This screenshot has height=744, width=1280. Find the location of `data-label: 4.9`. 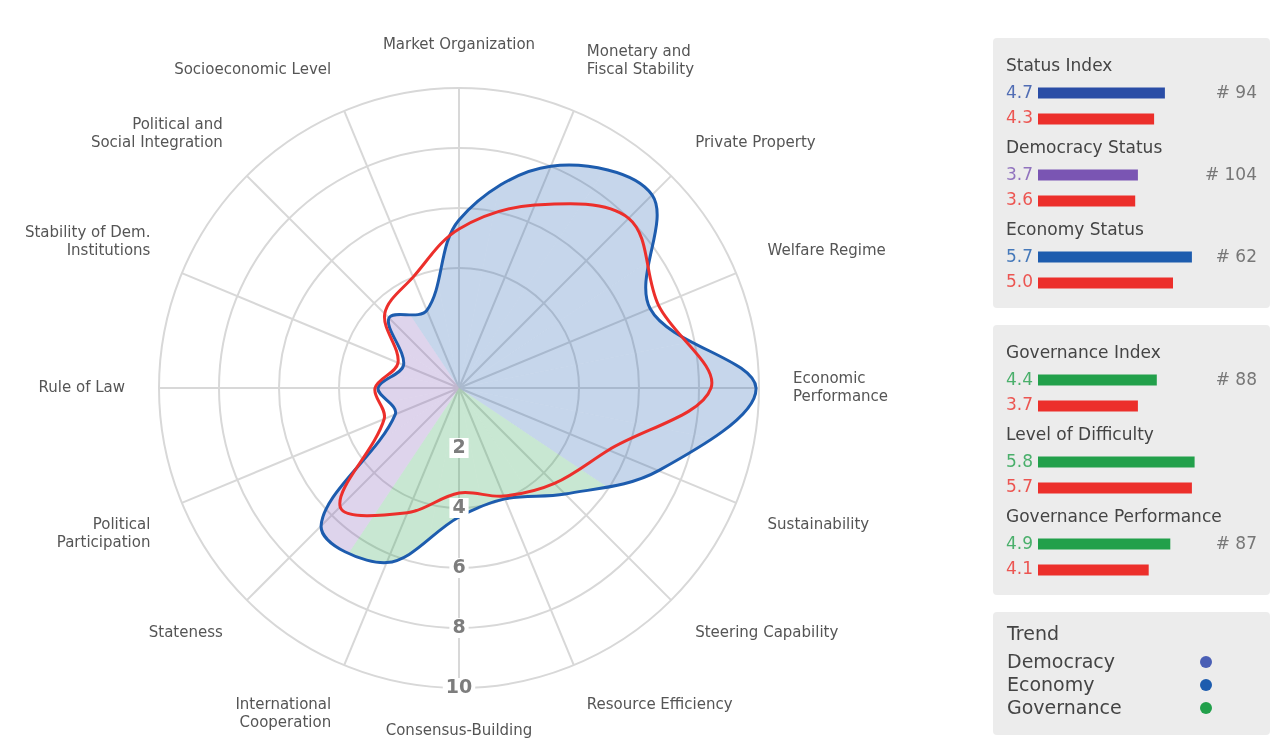

data-label: 4.9 is located at coordinates (1020, 542).